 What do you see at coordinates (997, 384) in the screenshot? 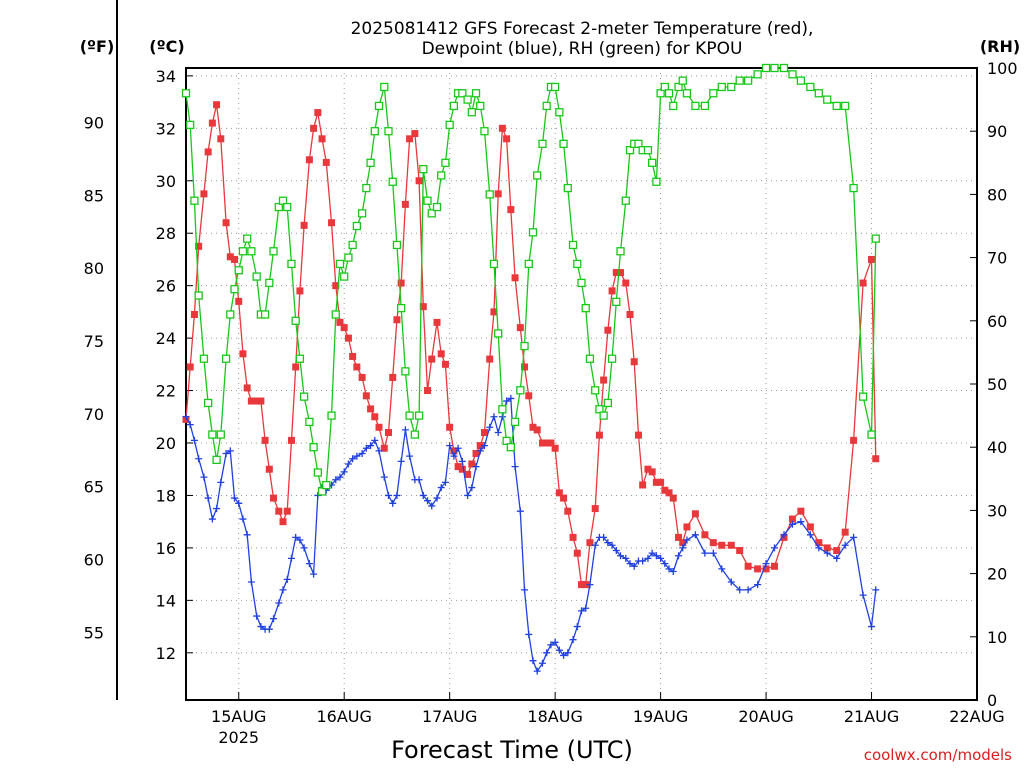
I see `rh-tick-label: 50` at bounding box center [997, 384].